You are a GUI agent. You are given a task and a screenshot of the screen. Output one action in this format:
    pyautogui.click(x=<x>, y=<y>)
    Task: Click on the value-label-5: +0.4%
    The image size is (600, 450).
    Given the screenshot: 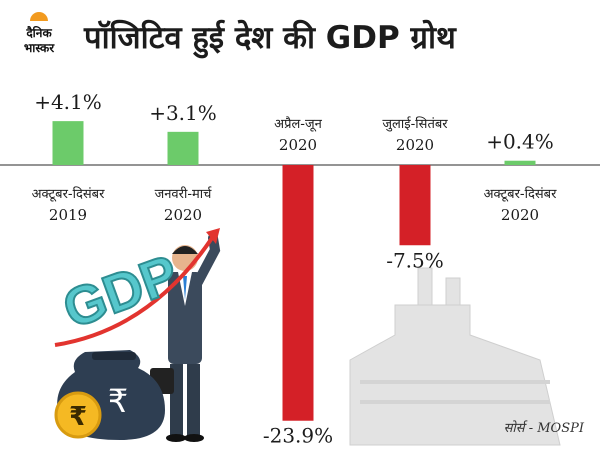 What is the action you would take?
    pyautogui.click(x=520, y=142)
    